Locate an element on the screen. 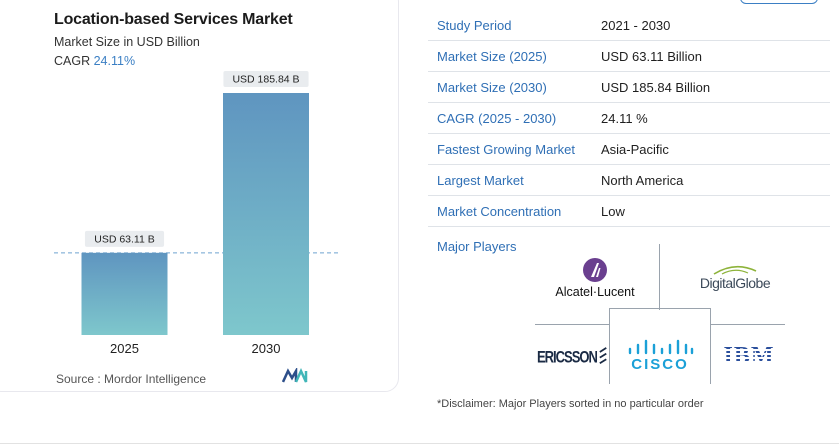 This screenshot has height=446, width=839. row-label: Fastest Growing Market is located at coordinates (506, 149).